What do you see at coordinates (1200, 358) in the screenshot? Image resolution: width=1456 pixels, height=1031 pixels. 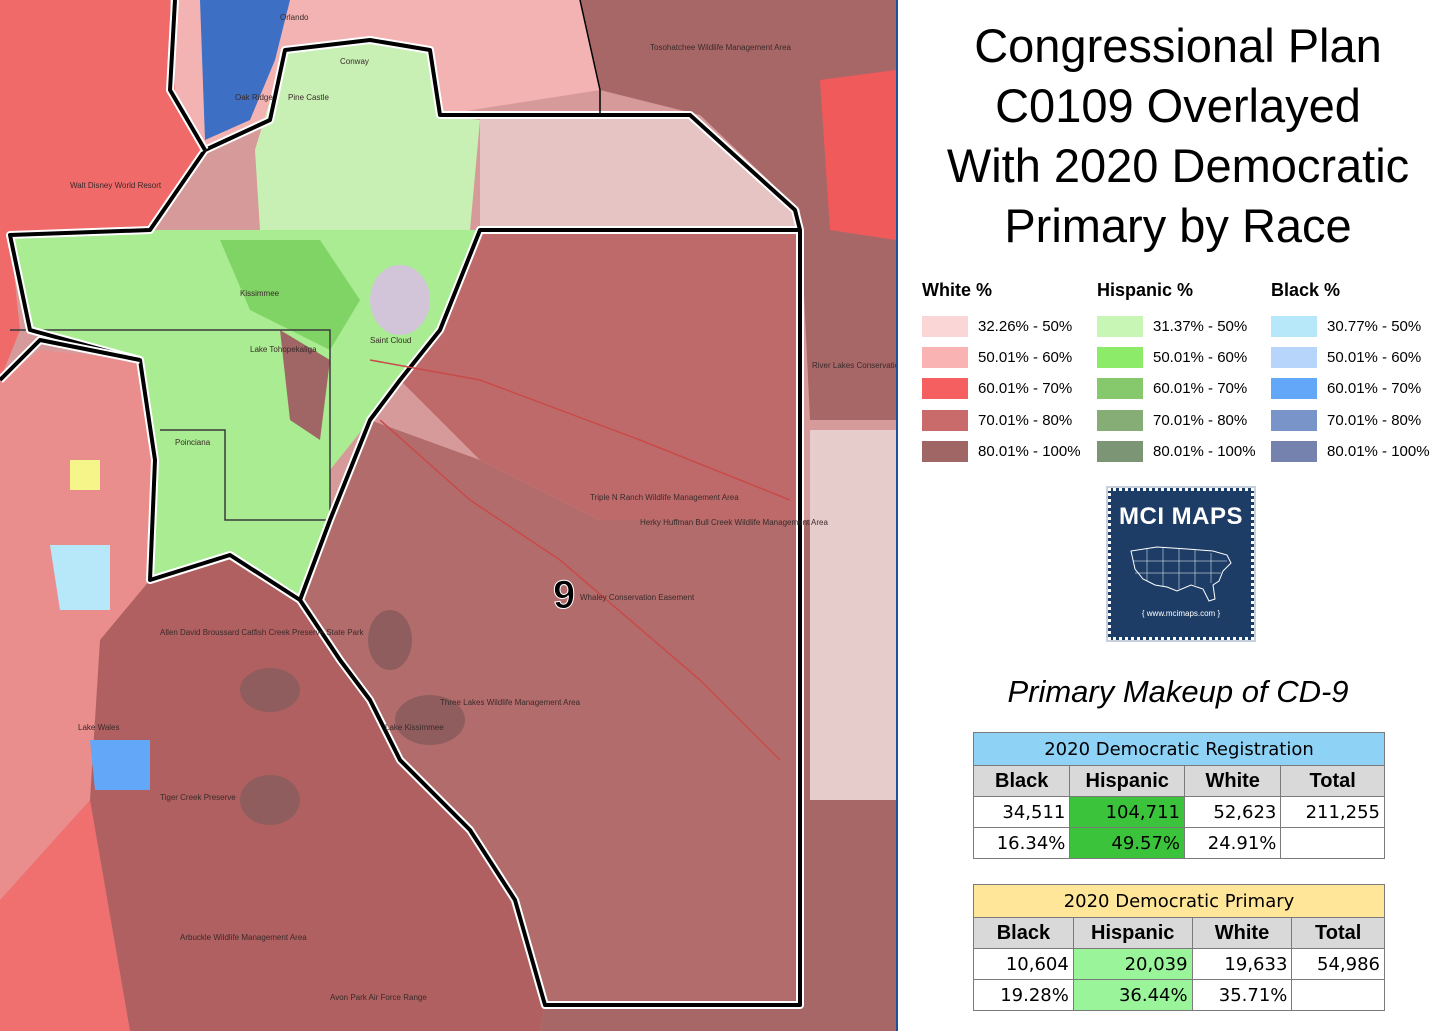 I see `legend-label: 50.01% - 60%` at bounding box center [1200, 358].